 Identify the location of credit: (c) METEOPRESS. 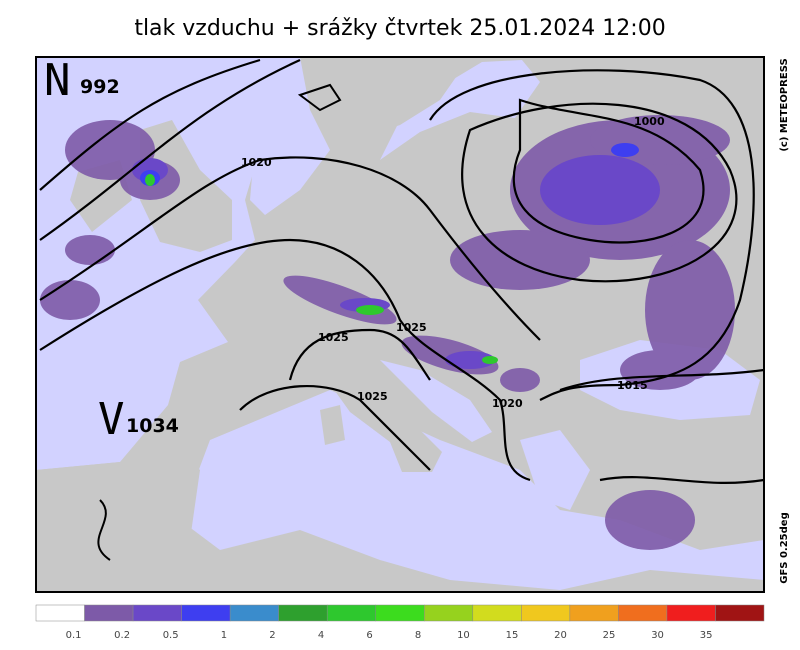
(784, 104).